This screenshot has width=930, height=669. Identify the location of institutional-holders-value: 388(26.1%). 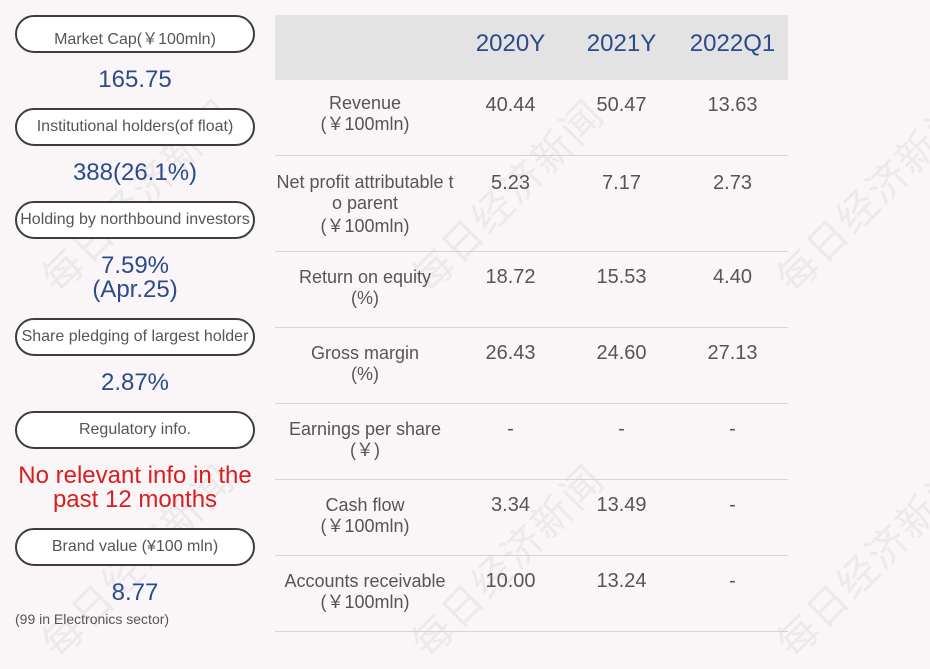
(135, 172).